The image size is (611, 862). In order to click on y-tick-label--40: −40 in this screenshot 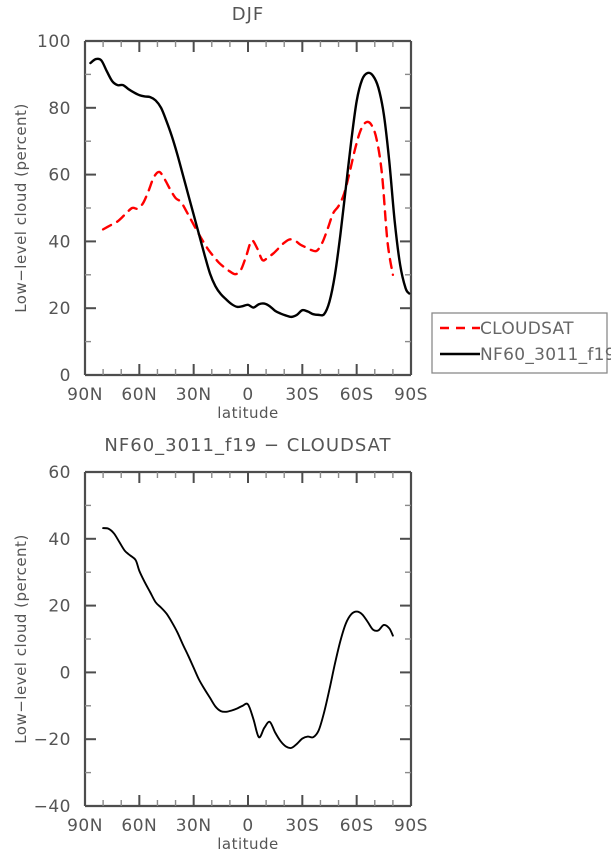, I will do `click(52, 807)`.